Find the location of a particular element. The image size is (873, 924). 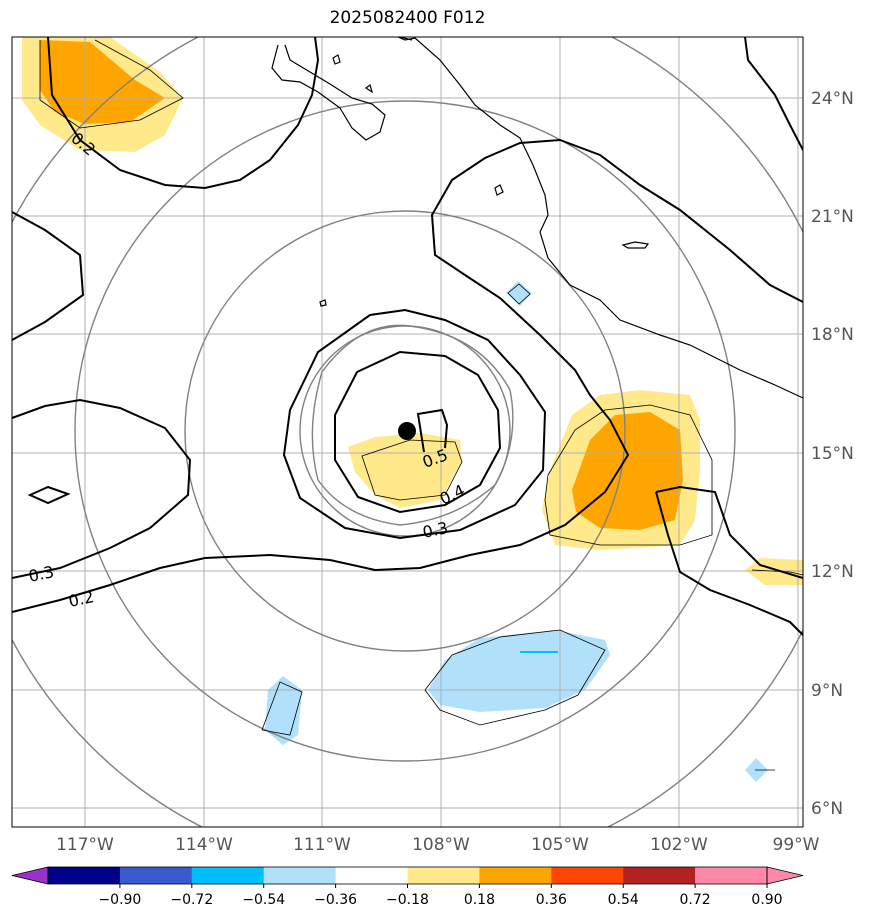

colorbar is located at coordinates (407, 875).